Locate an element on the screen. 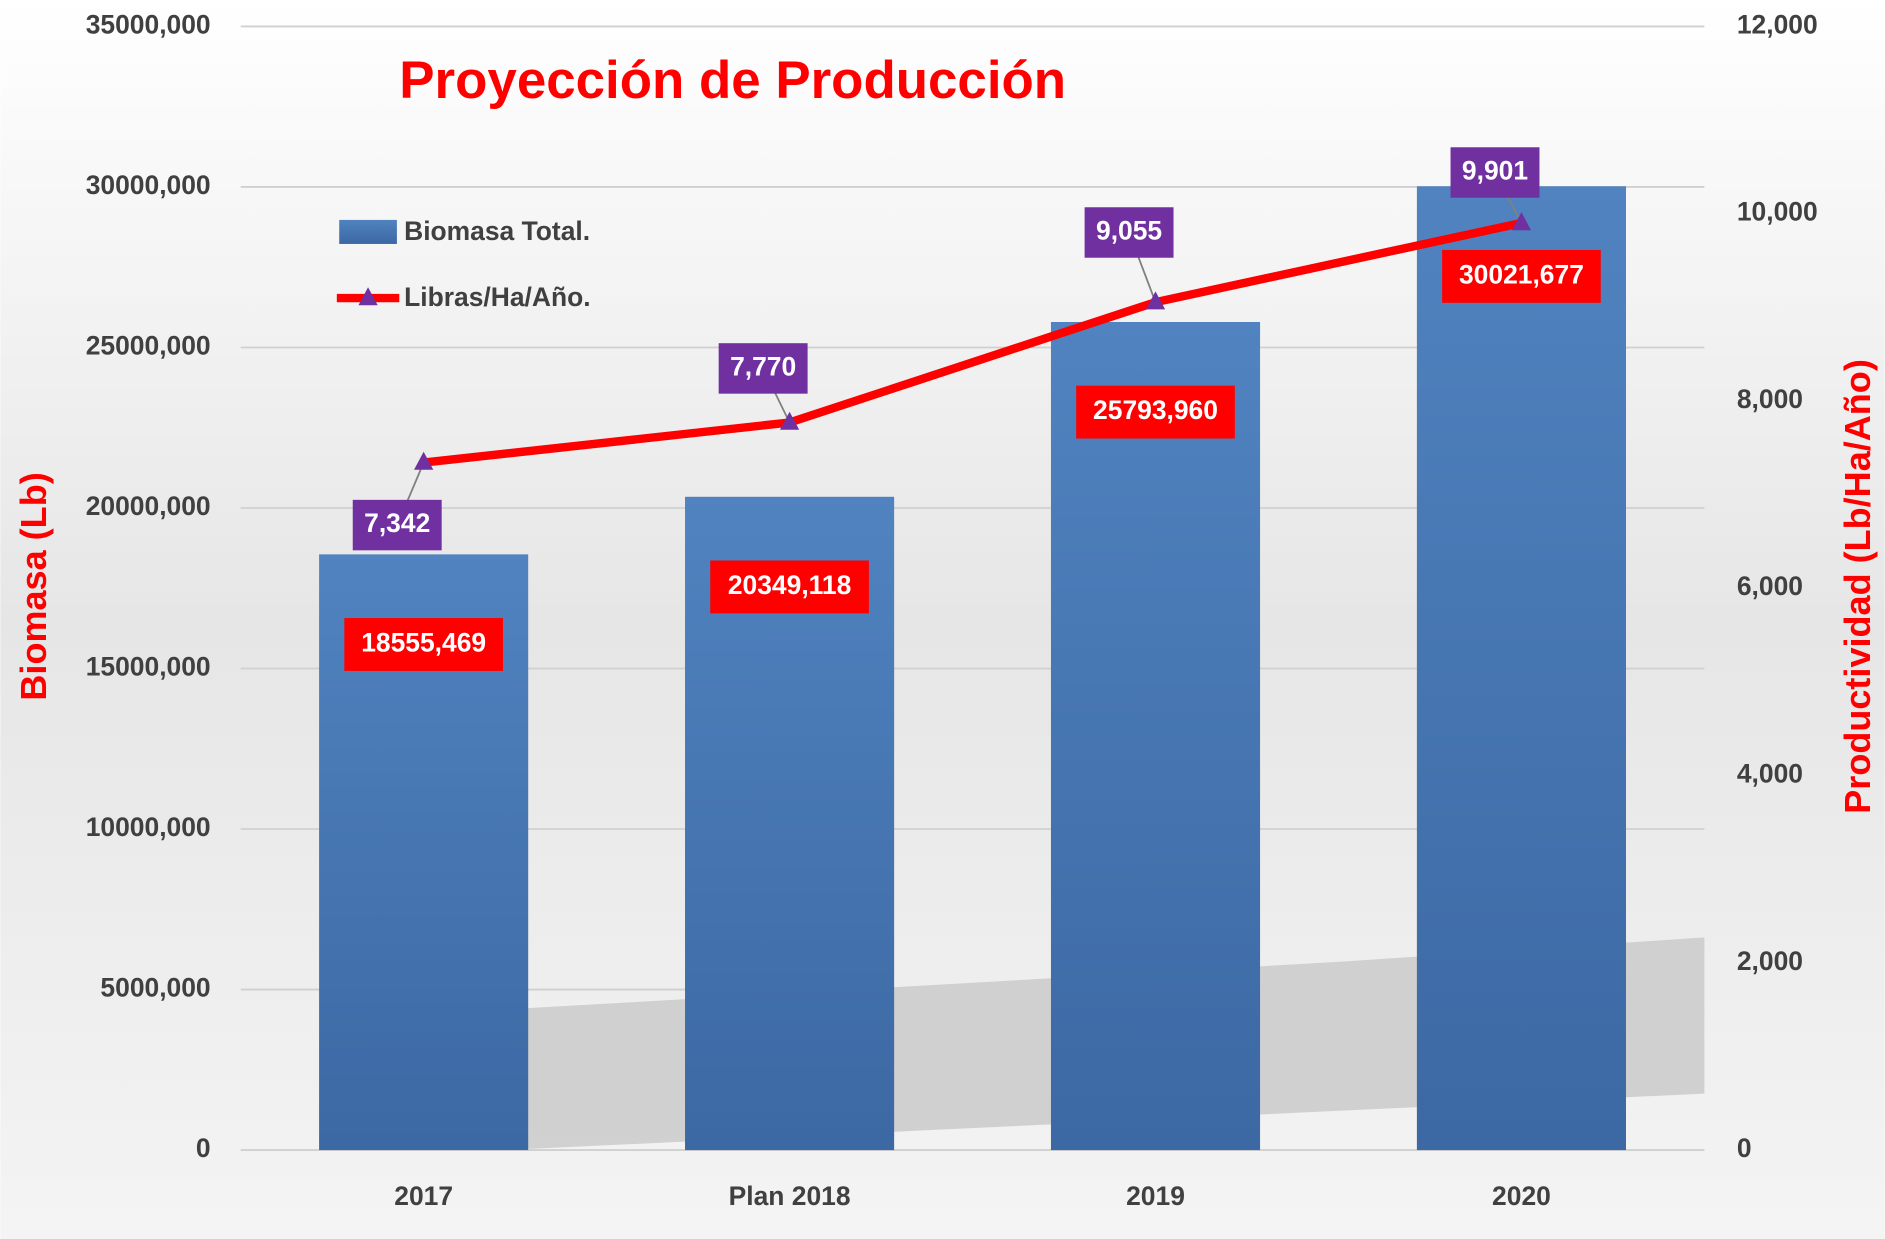 This screenshot has width=1885, height=1239. data-label: 25793,960 is located at coordinates (1155, 410).